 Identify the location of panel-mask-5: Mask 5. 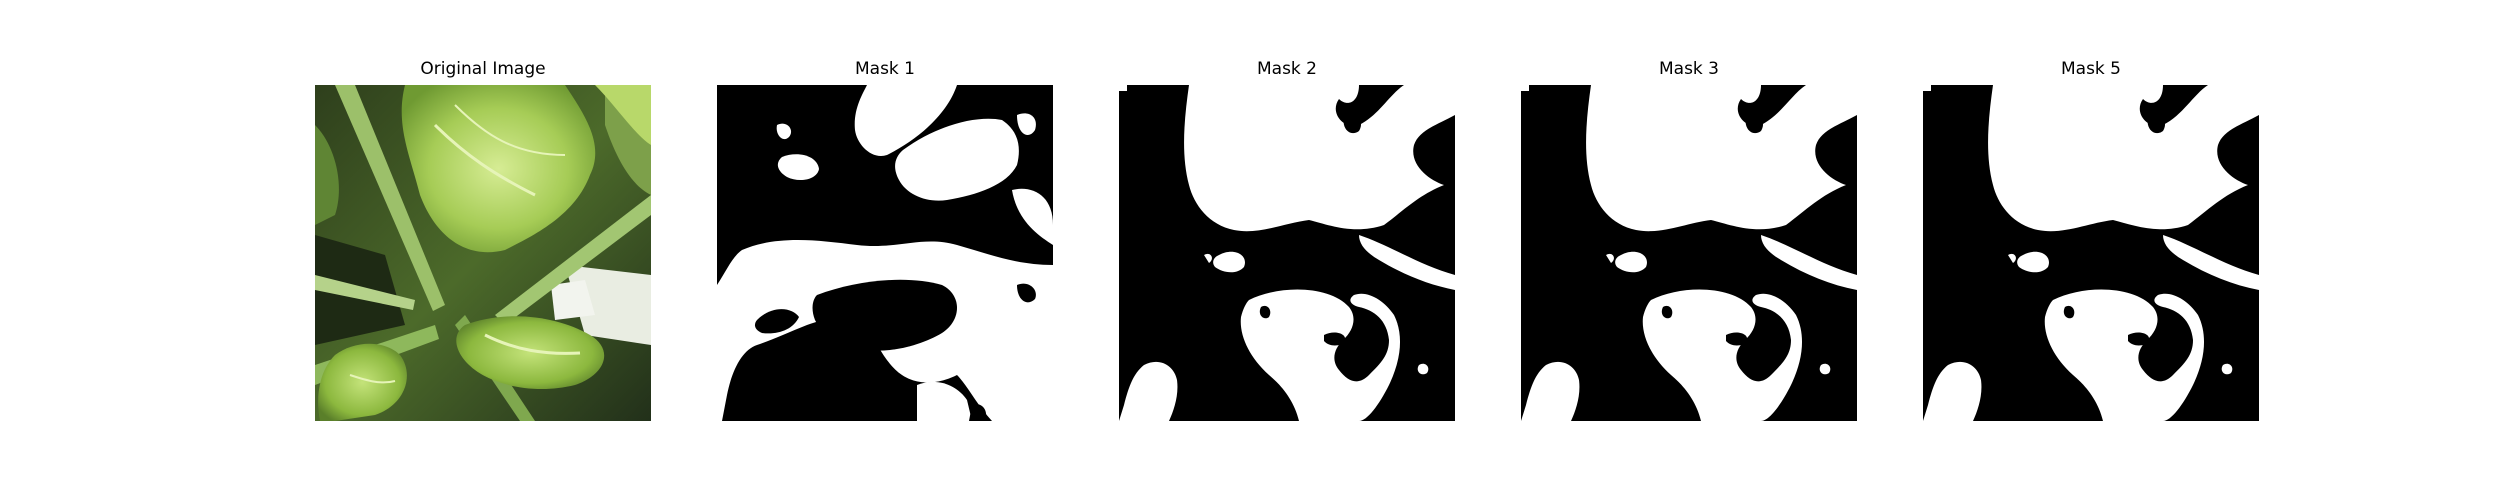
(2091, 239).